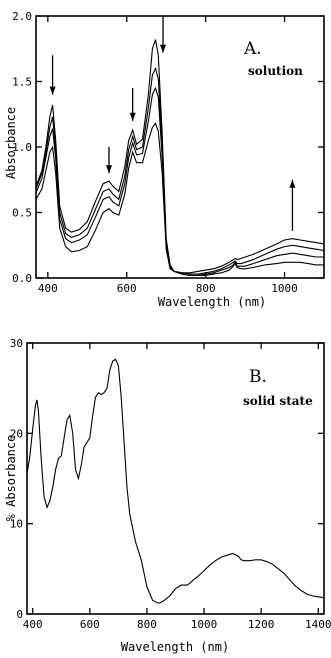 The image size is (331, 658). Describe the element at coordinates (48, 288) in the screenshot. I see `panel-a-x-tick-label: 400` at that location.